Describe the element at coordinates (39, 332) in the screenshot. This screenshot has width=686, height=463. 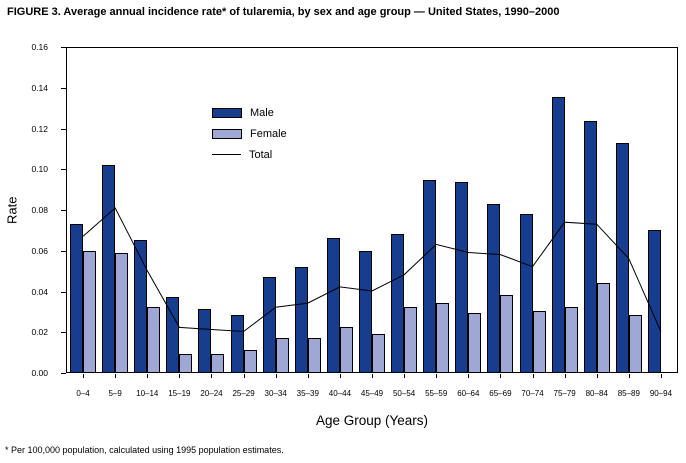
I see `y-tick-label: 0.02` at that location.